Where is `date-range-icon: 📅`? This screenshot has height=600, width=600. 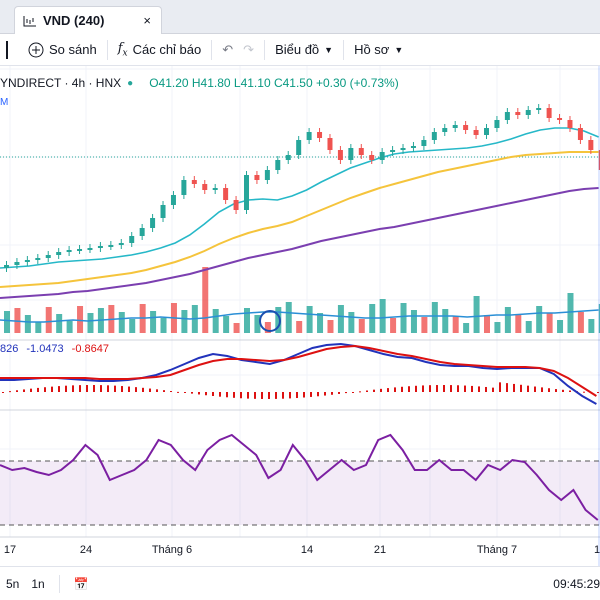 date-range-icon: 📅 is located at coordinates (81, 583).